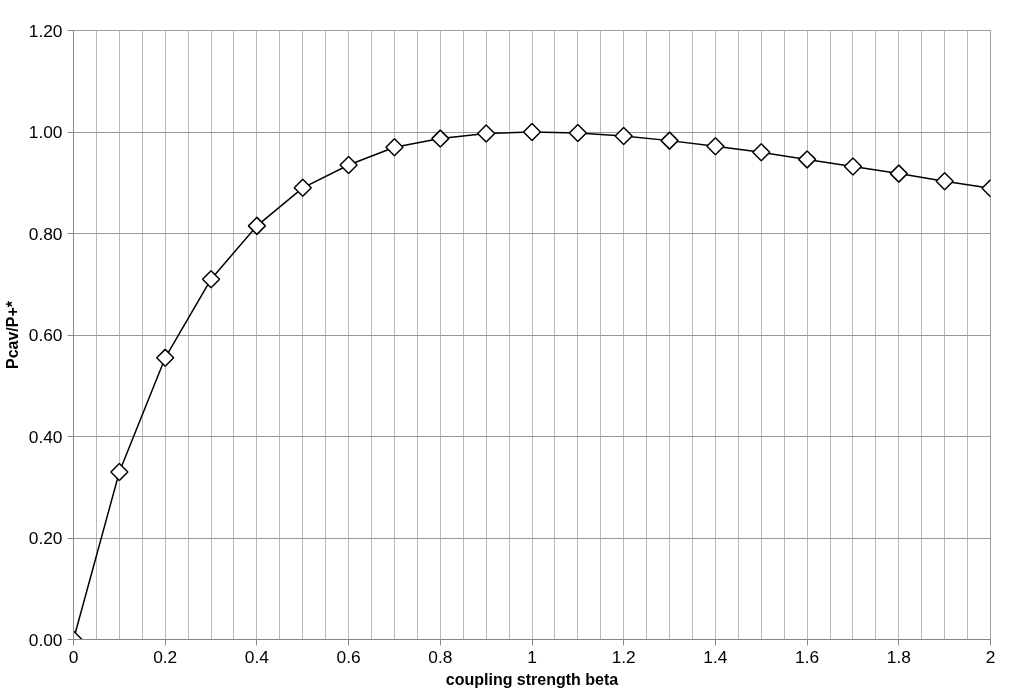 The height and width of the screenshot is (695, 1035). Describe the element at coordinates (623, 656) in the screenshot. I see `x-tick-label: 1.2` at that location.